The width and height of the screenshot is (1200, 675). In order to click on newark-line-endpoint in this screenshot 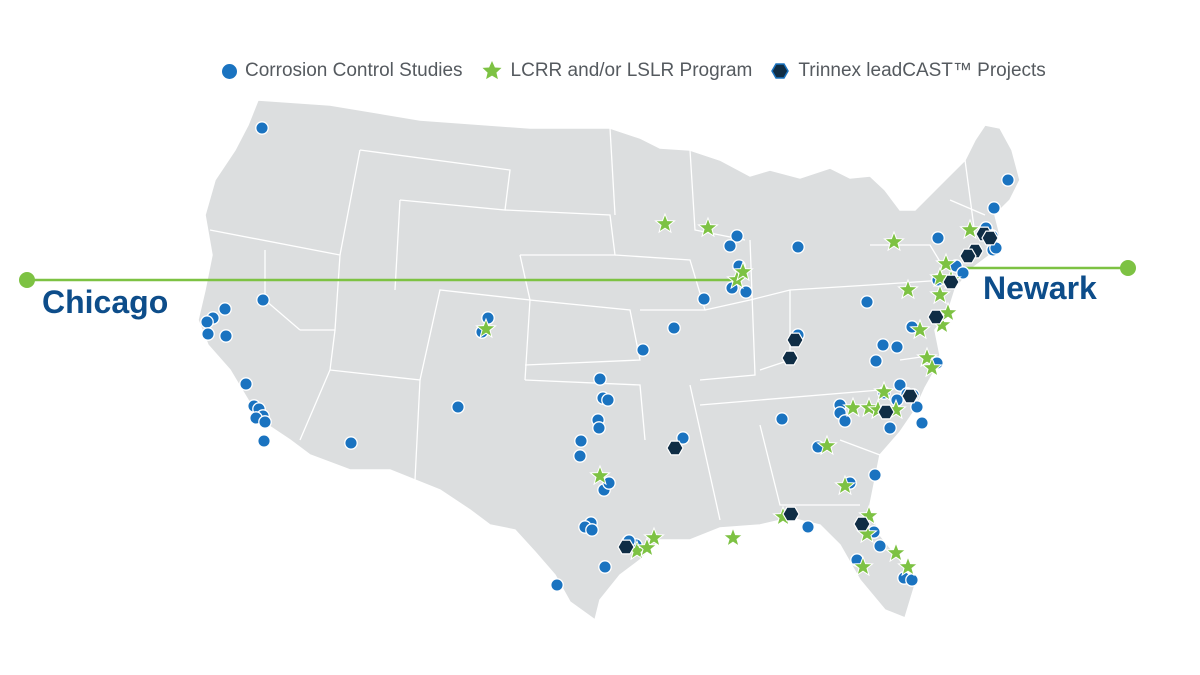, I will do `click(1128, 268)`.